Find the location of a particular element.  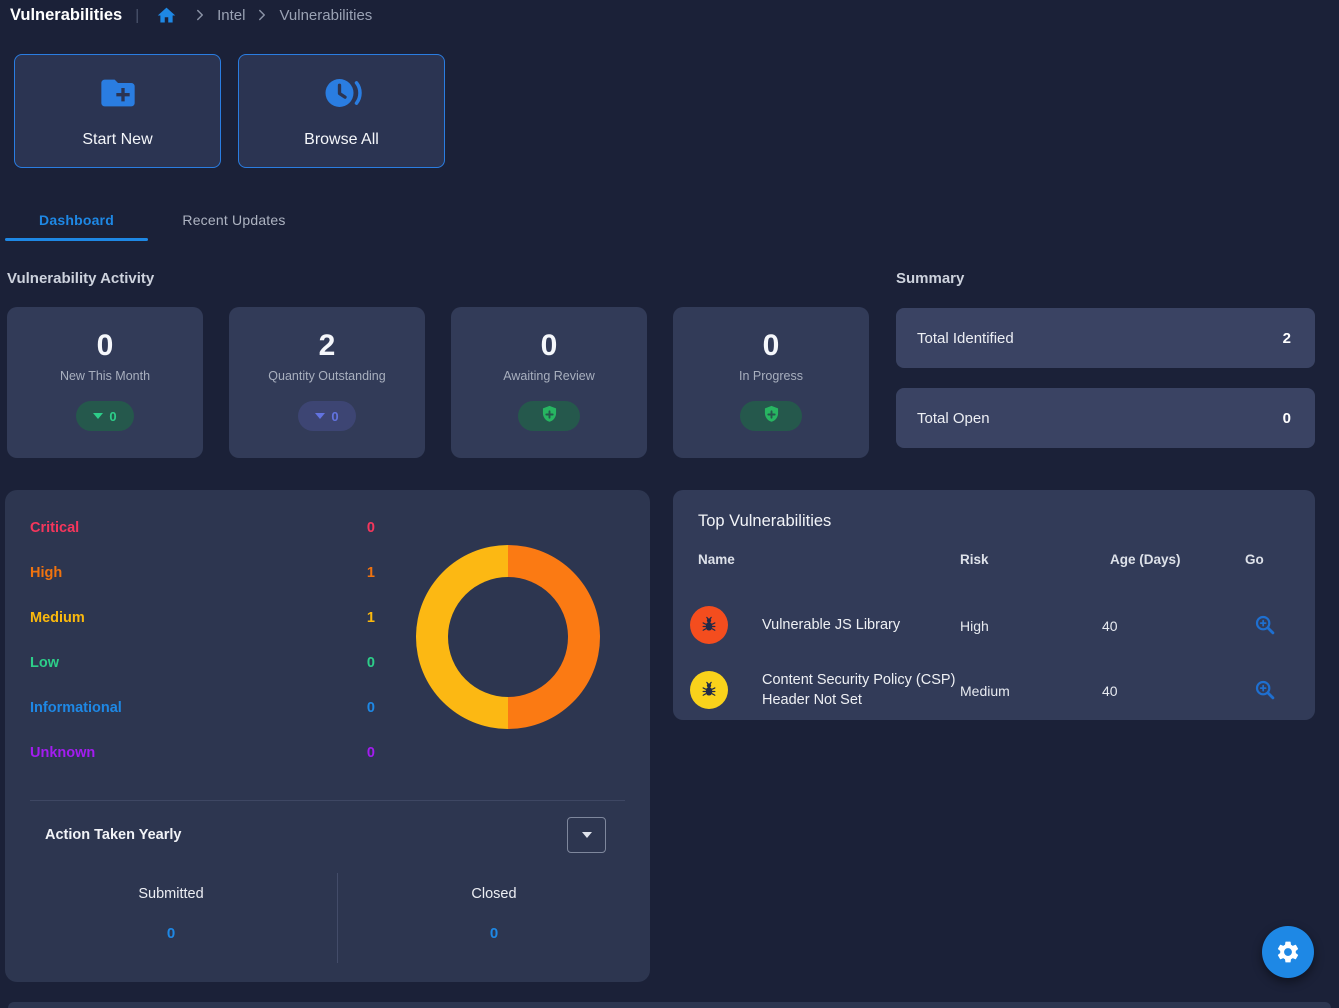

home-icon is located at coordinates (166, 15).